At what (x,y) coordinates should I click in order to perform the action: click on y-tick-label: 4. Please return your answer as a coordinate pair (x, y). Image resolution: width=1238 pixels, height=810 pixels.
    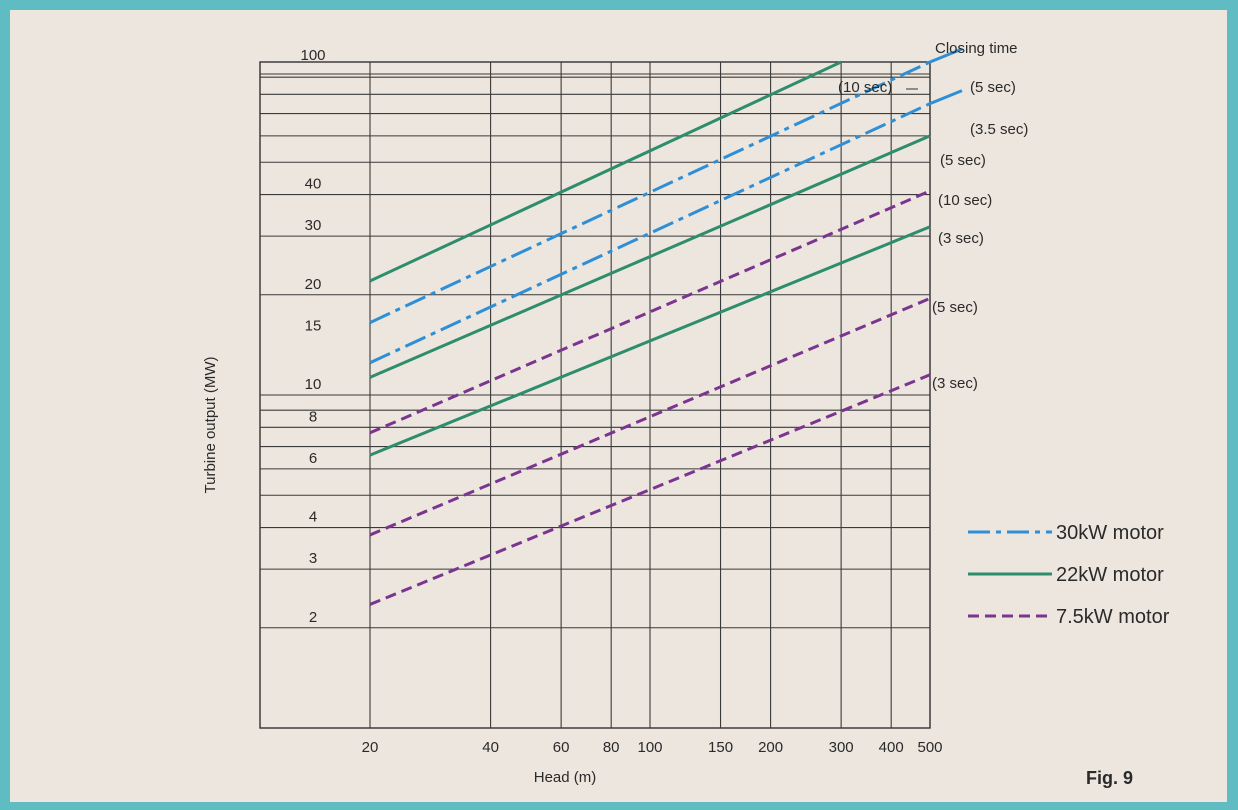
    Looking at the image, I should click on (313, 517).